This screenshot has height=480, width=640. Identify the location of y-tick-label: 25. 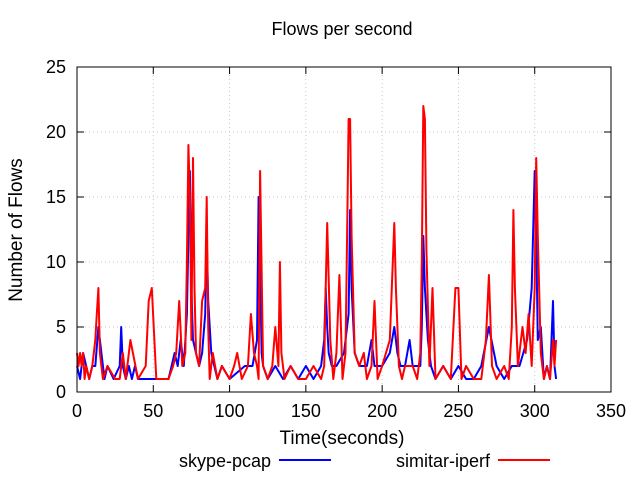
(56, 67).